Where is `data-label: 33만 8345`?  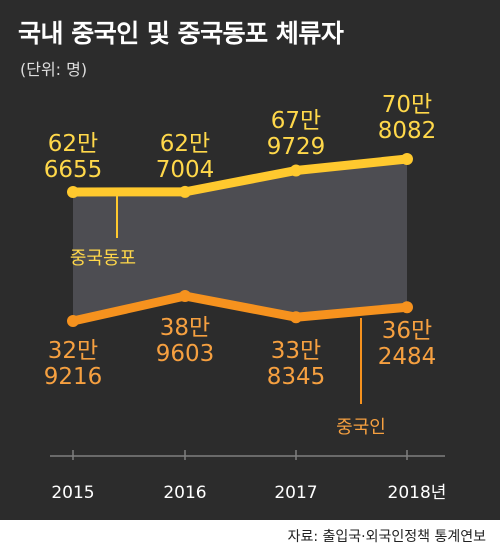
data-label: 33만 8345 is located at coordinates (296, 364).